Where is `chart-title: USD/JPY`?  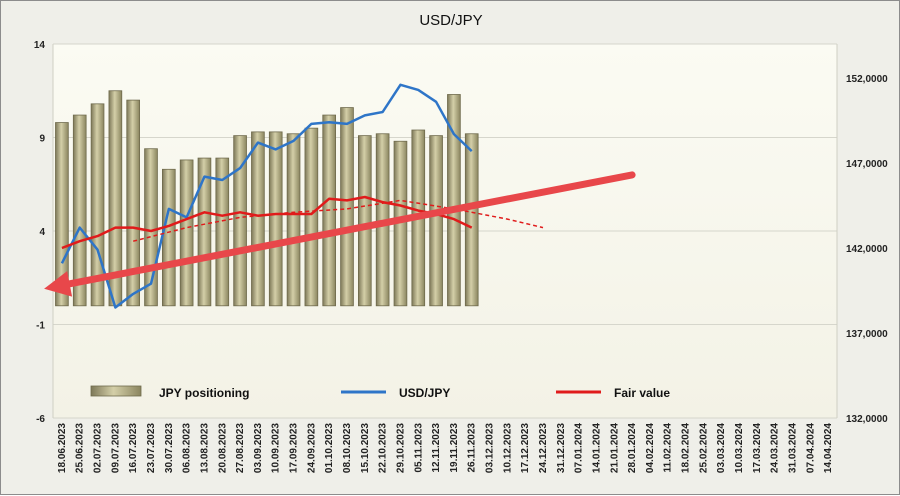
chart-title: USD/JPY is located at coordinates (450, 20).